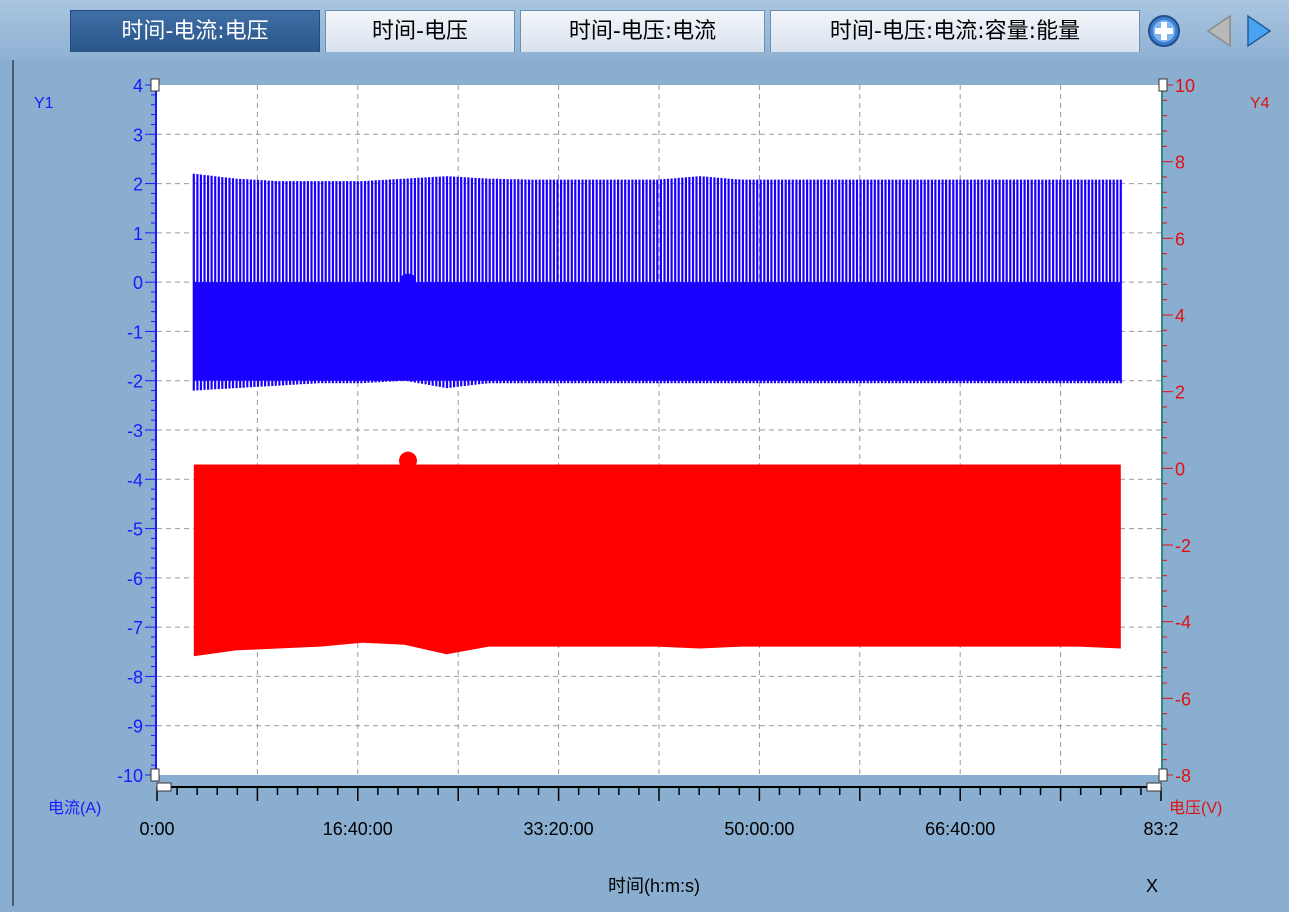 This screenshot has width=1289, height=912. What do you see at coordinates (1180, 163) in the screenshot?
I see `right-axis-tick-label: 8` at bounding box center [1180, 163].